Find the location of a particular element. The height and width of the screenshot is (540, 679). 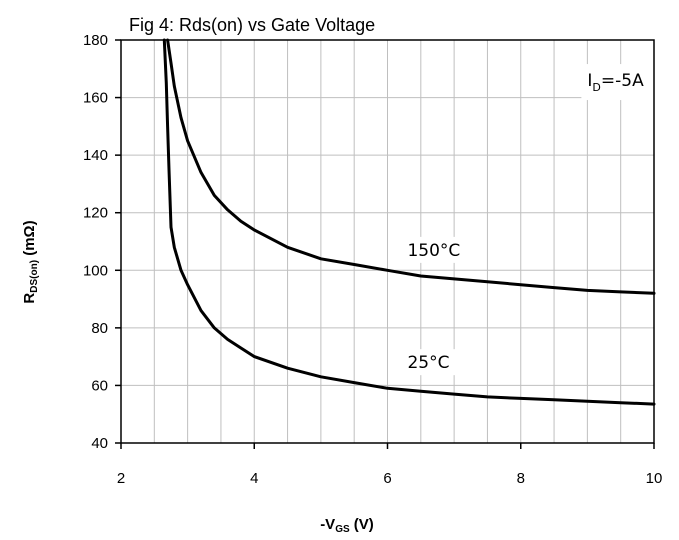

y-tick-label: 180 is located at coordinates (95, 40).